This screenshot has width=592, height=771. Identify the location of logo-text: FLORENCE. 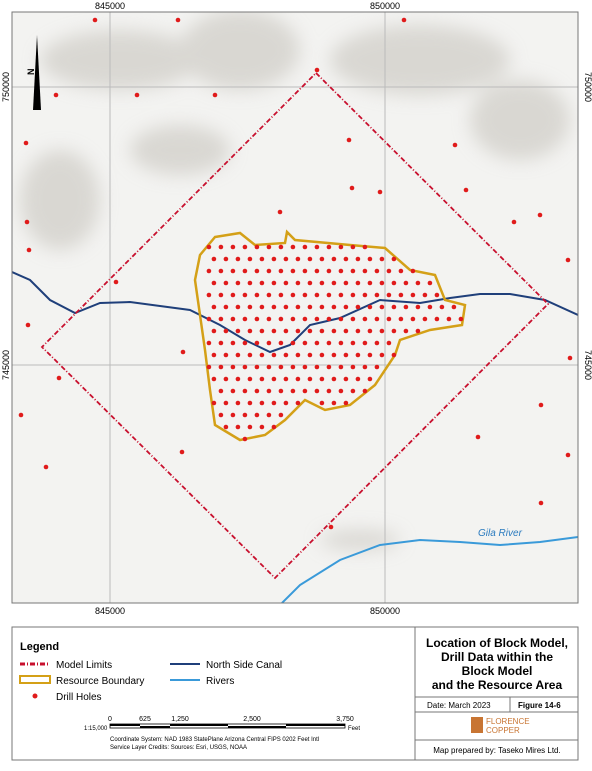
(508, 721).